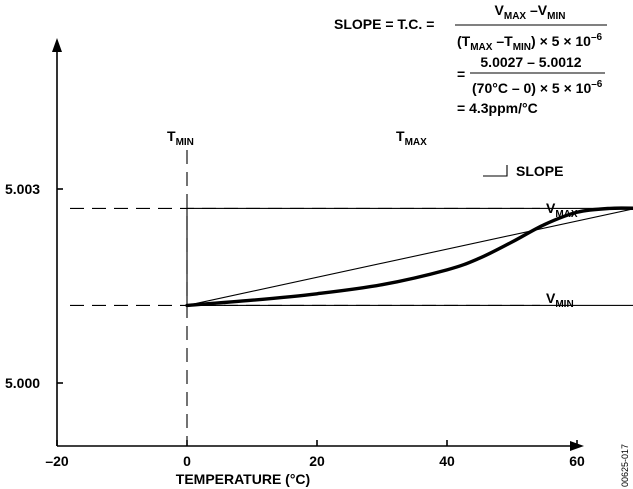  I want to click on x-tick-label: 60, so click(577, 461).